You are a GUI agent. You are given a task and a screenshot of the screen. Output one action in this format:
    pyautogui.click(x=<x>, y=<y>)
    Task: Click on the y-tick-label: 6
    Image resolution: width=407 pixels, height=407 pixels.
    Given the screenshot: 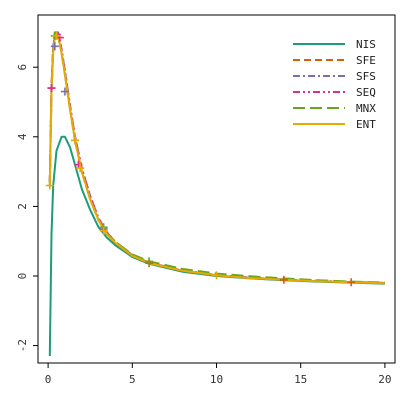 What is the action you would take?
    pyautogui.click(x=22, y=67)
    